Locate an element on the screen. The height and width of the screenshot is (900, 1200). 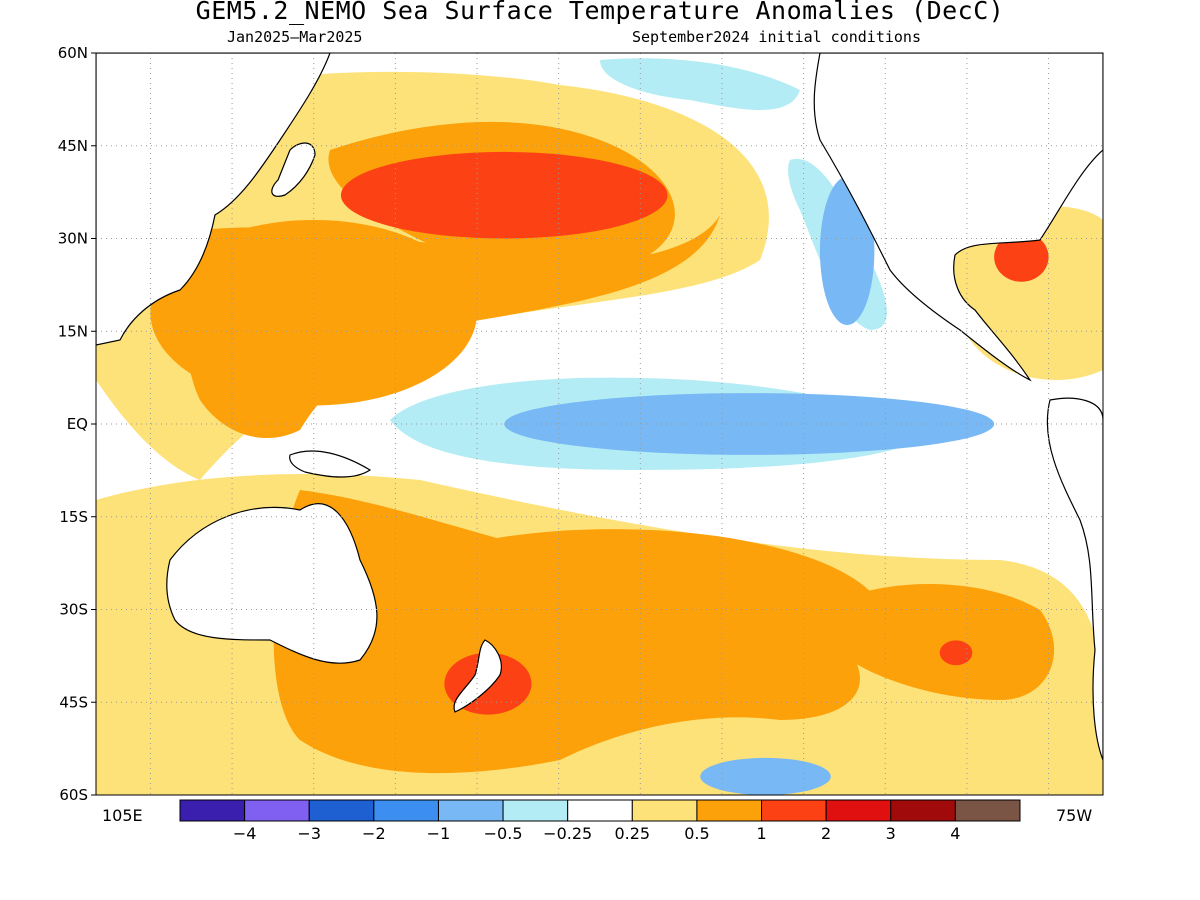
colorbar-tick-label: −2 is located at coordinates (374, 833).